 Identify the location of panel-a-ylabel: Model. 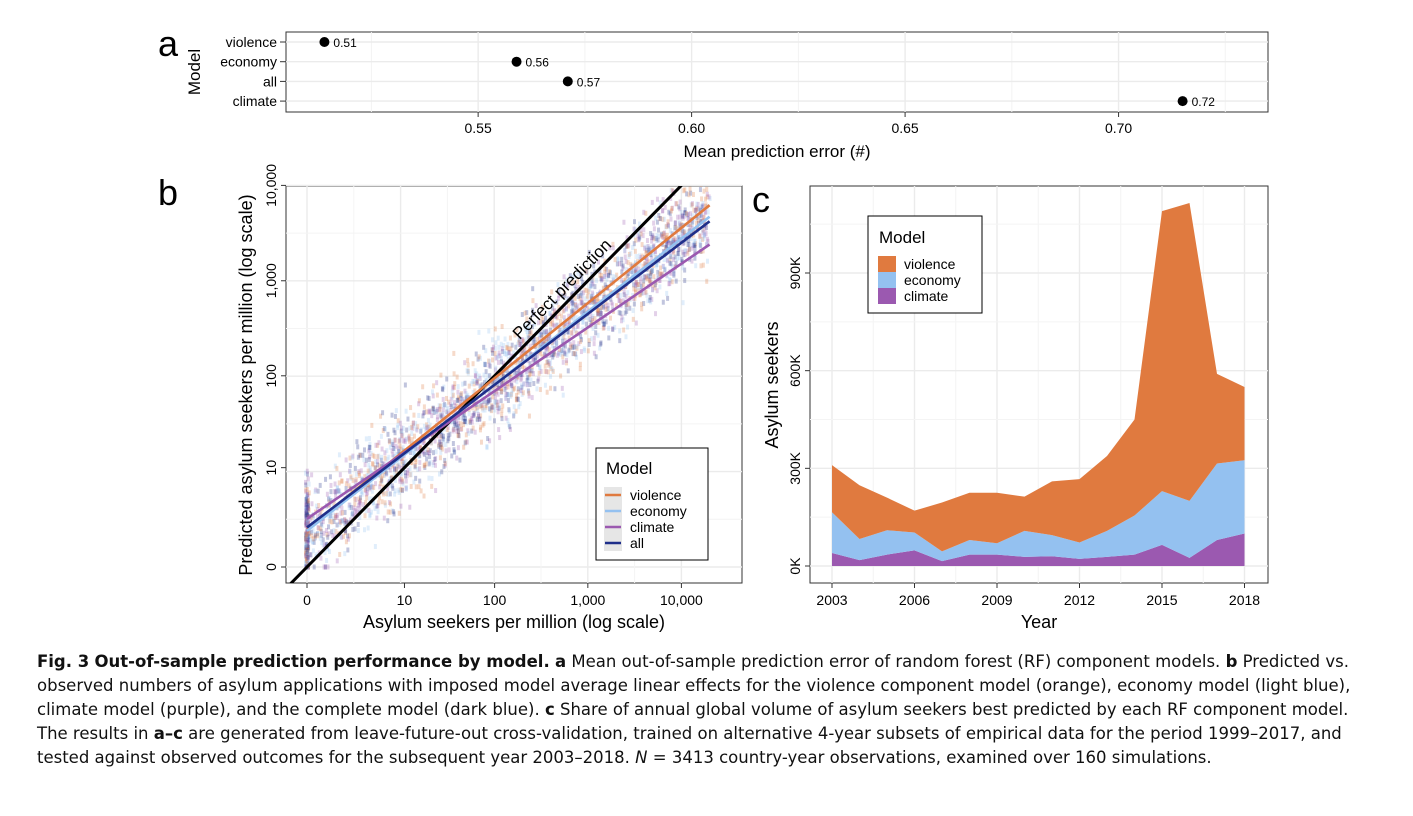
(194, 72).